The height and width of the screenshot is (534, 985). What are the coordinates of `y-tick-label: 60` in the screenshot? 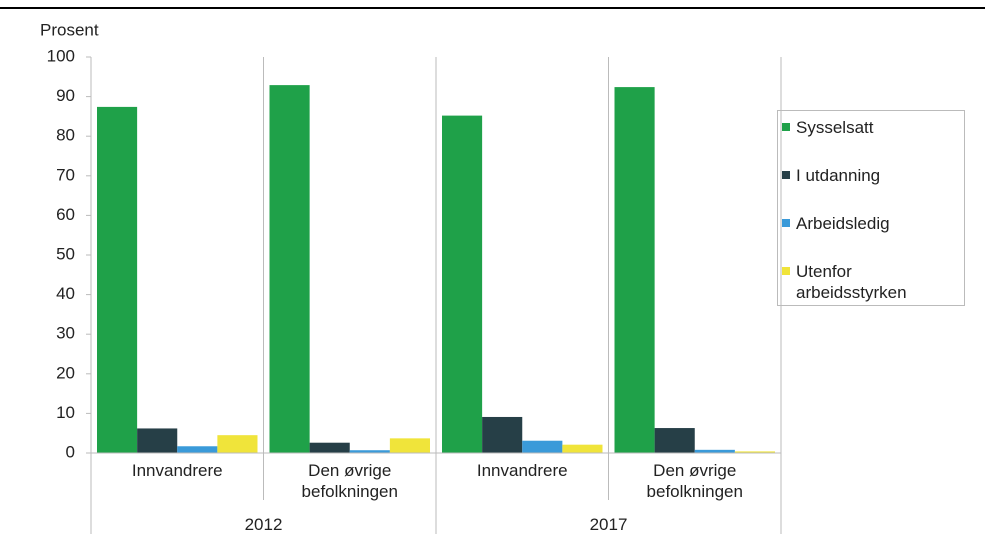 It's located at (65, 214).